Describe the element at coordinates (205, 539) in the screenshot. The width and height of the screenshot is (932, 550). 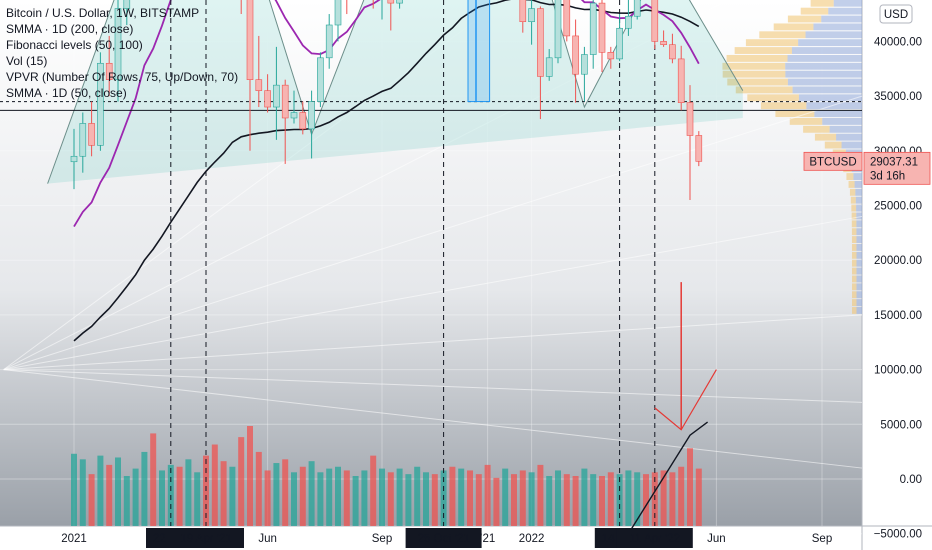
I see `date-marker-label: 19 Apr '21` at that location.